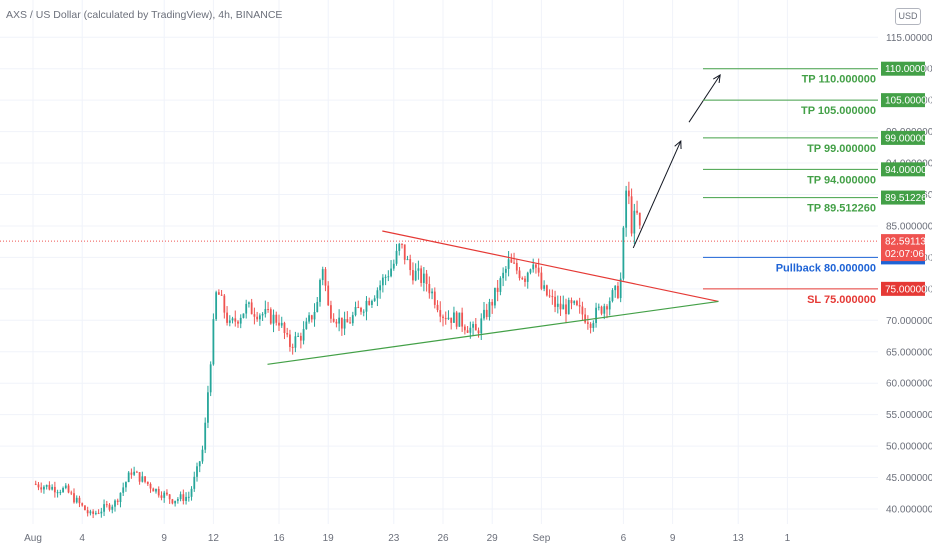 This screenshot has width=932, height=550. Describe the element at coordinates (33, 538) in the screenshot. I see `x-tick-label: Aug` at that location.